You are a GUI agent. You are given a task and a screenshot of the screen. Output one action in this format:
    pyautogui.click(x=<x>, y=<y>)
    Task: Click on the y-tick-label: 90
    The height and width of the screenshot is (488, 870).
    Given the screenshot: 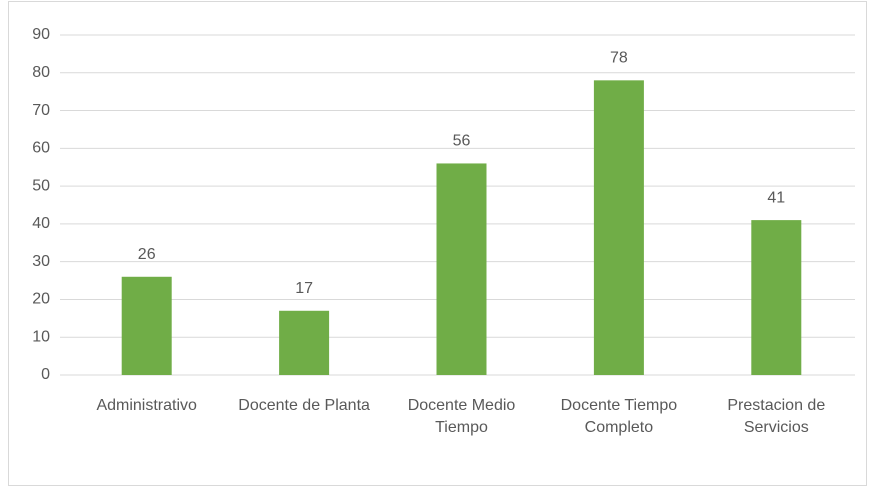 What is the action you would take?
    pyautogui.click(x=41, y=34)
    